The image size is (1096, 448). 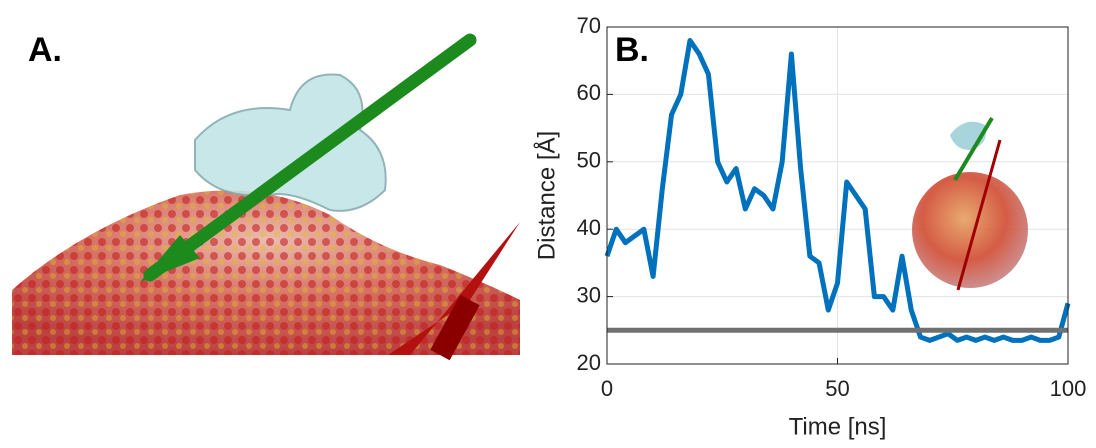 What do you see at coordinates (1068, 388) in the screenshot?
I see `x-tick-label: 100` at bounding box center [1068, 388].